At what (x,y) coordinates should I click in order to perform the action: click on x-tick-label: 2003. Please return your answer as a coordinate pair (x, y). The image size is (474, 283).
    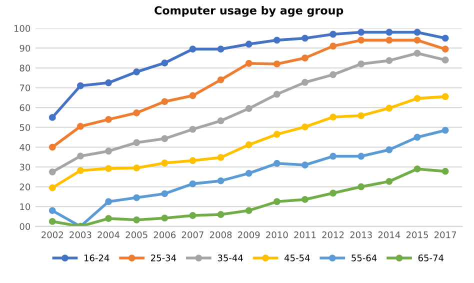
    Looking at the image, I should click on (81, 234).